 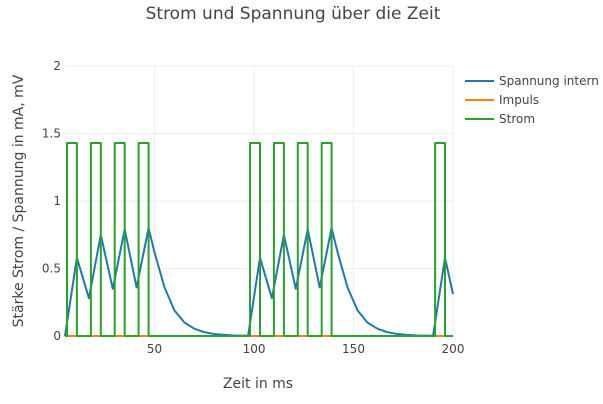 What do you see at coordinates (51, 134) in the screenshot?
I see `y-tick-label: 1.5` at bounding box center [51, 134].